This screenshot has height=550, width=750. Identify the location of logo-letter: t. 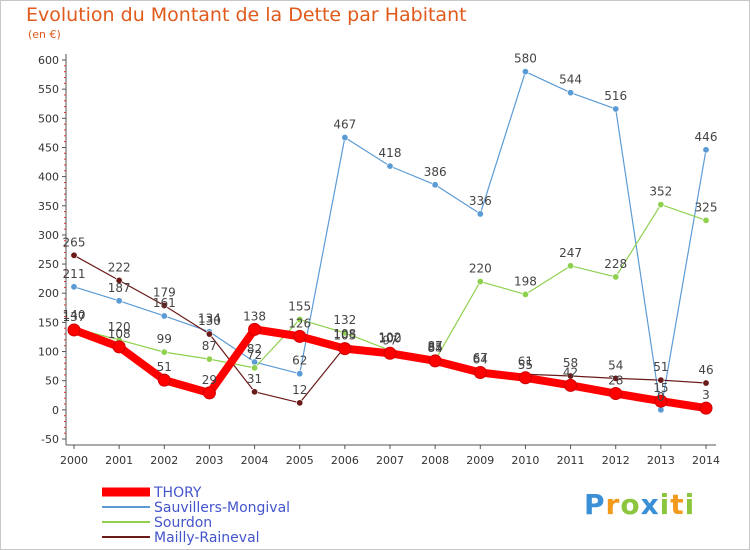
(677, 504).